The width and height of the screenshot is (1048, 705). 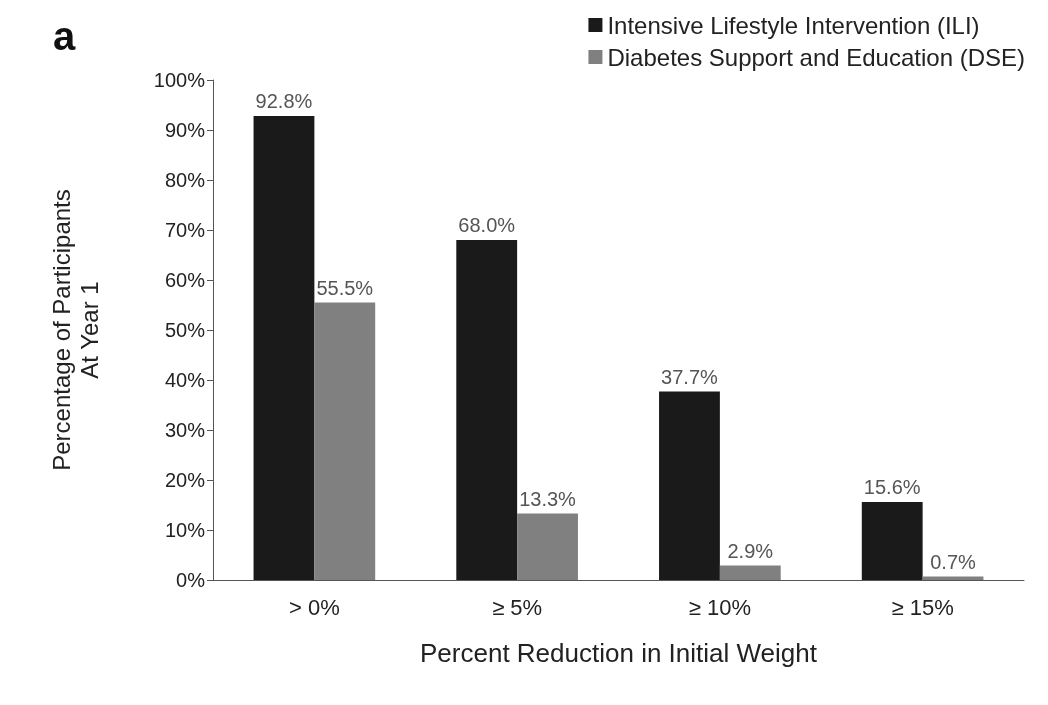 What do you see at coordinates (750, 550) in the screenshot?
I see `data-label: 2.9%` at bounding box center [750, 550].